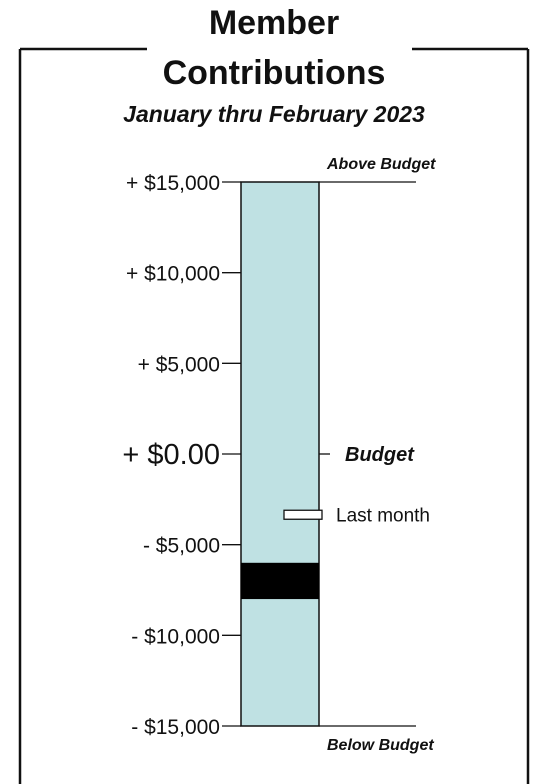  Describe the element at coordinates (274, 23) in the screenshot. I see `chart-title-line-1: Member` at that location.